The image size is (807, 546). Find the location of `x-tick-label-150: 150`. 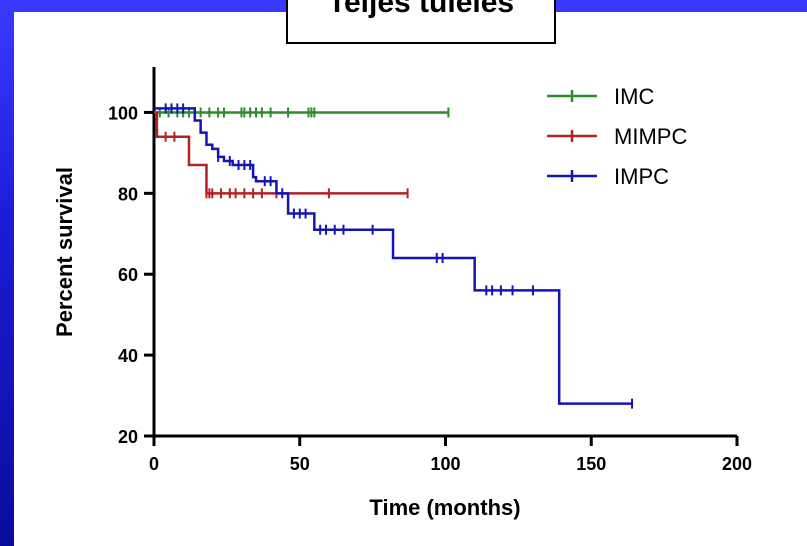

x-tick-label-150: 150 is located at coordinates (591, 464).